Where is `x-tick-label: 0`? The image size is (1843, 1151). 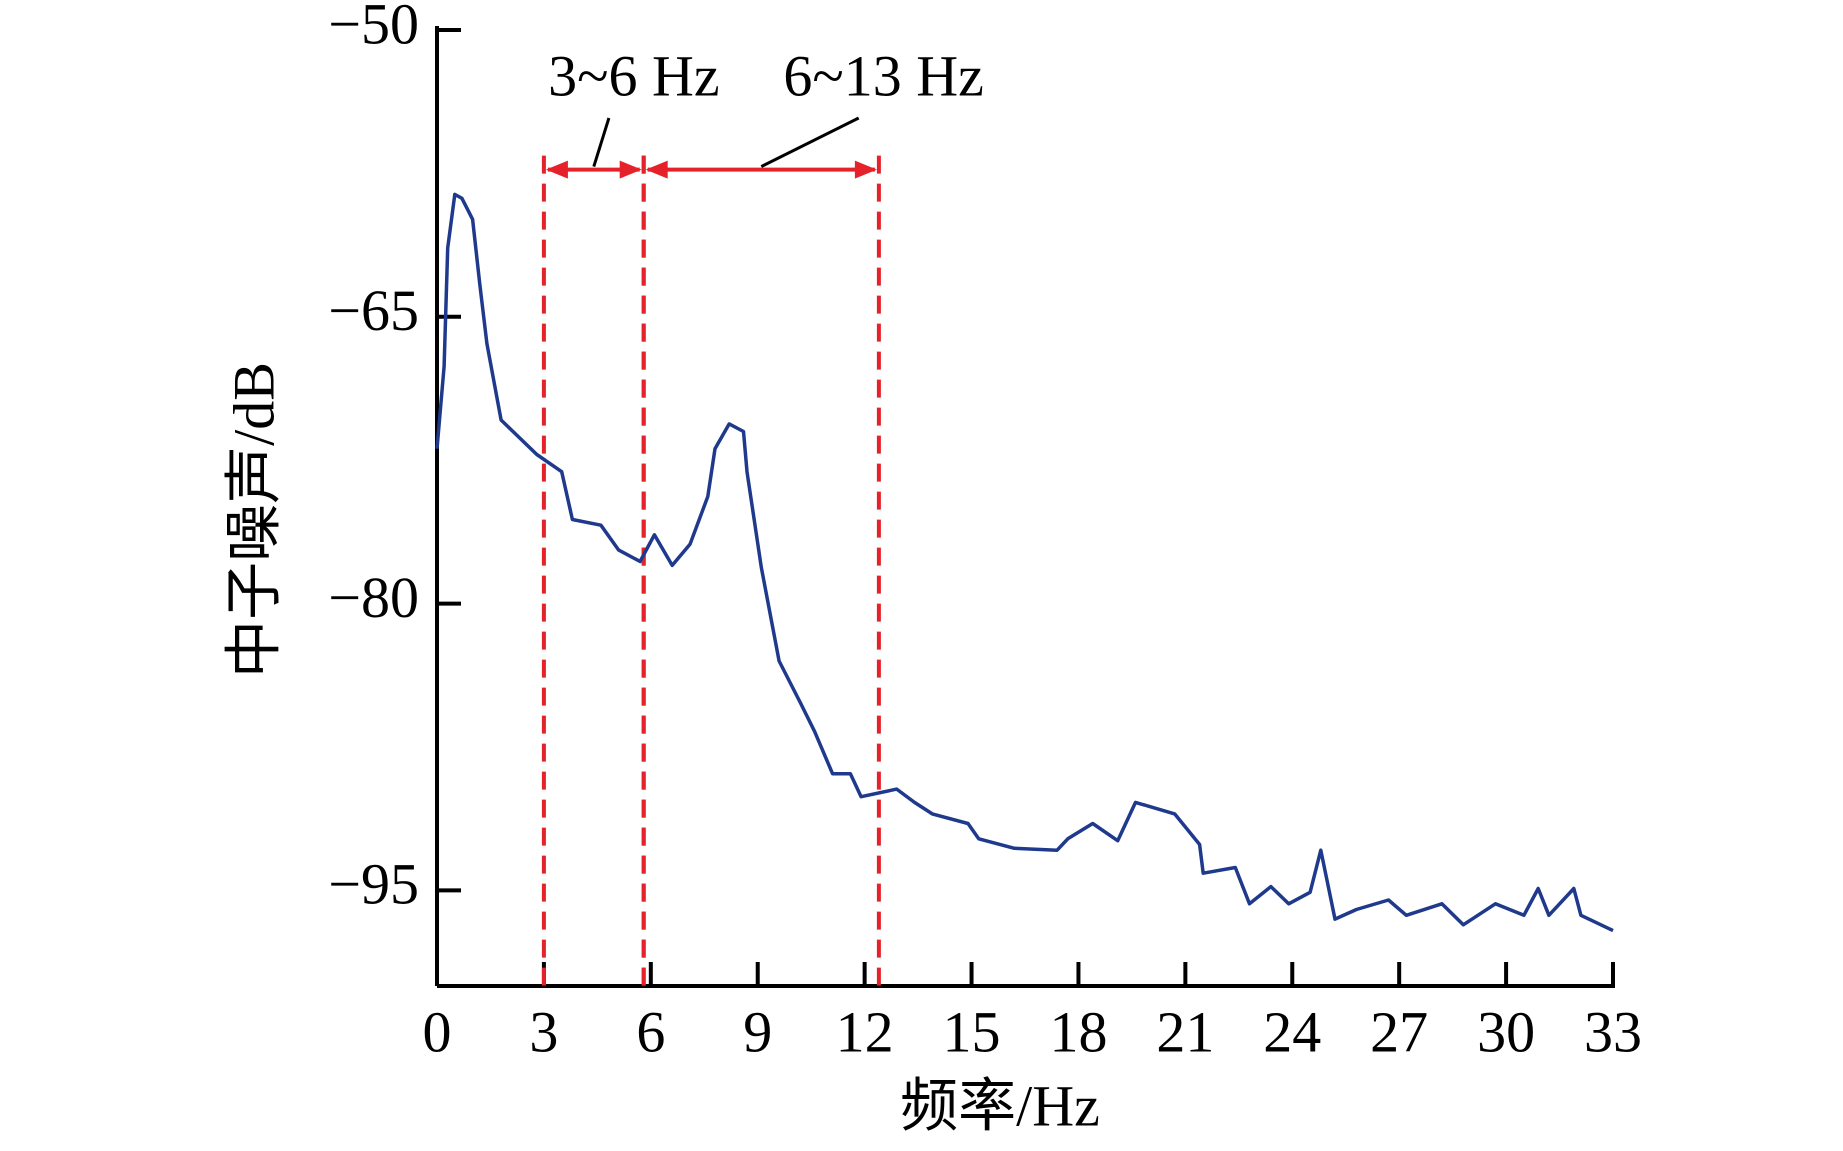
x-tick-label: 0 is located at coordinates (437, 1031).